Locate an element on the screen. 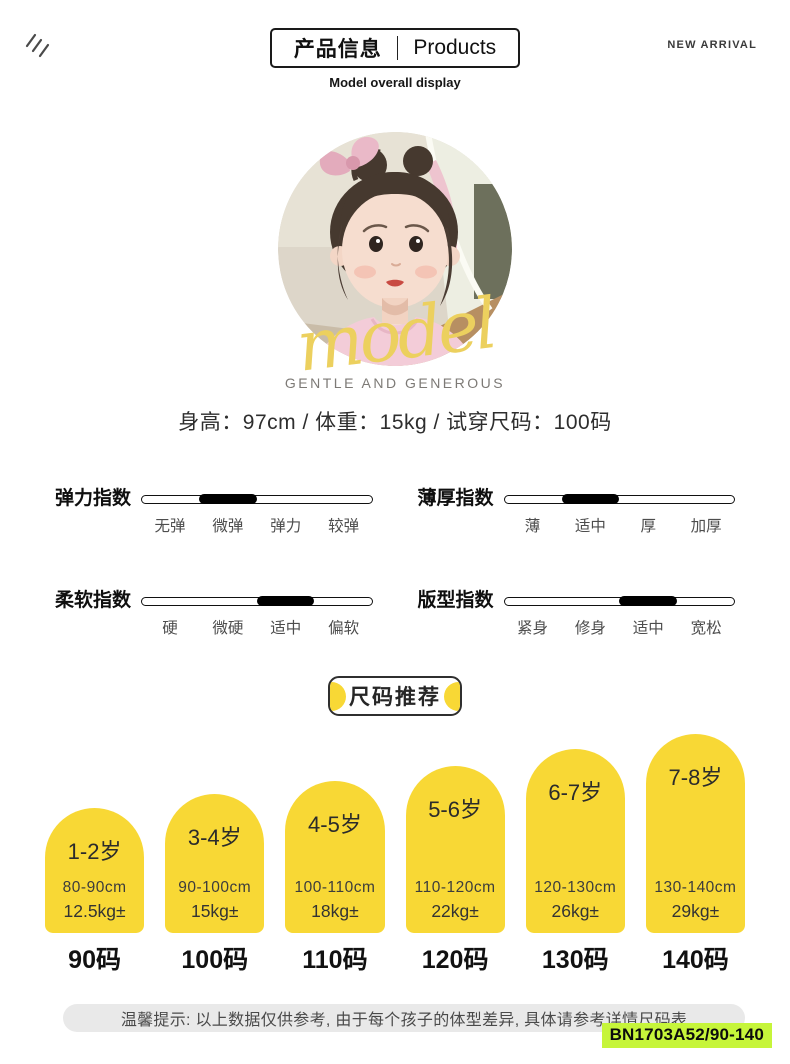  size-col-90: 1-2岁 80-90cm 12.5kg± is located at coordinates (95, 870).